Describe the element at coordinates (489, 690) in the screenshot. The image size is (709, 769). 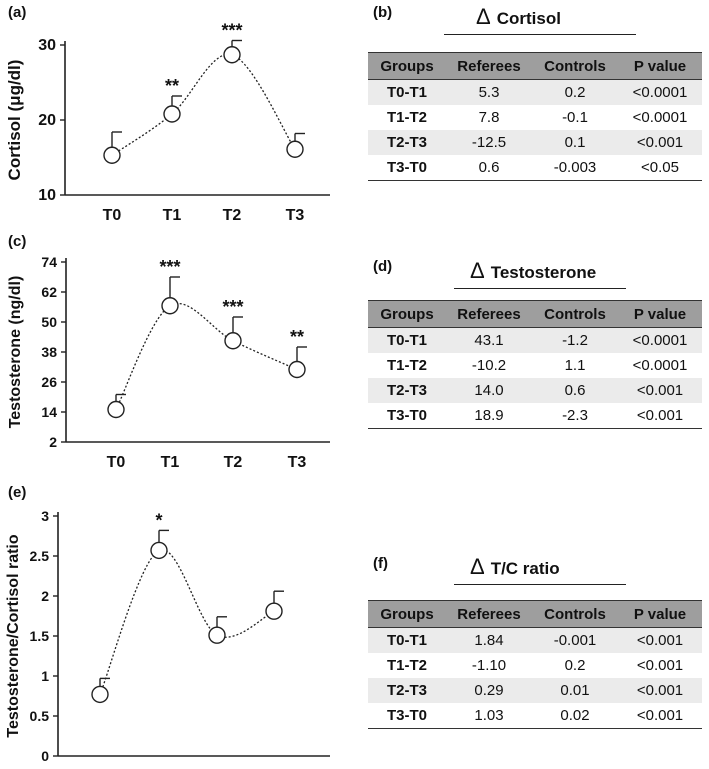
I see `cell-referees: 0.29` at that location.